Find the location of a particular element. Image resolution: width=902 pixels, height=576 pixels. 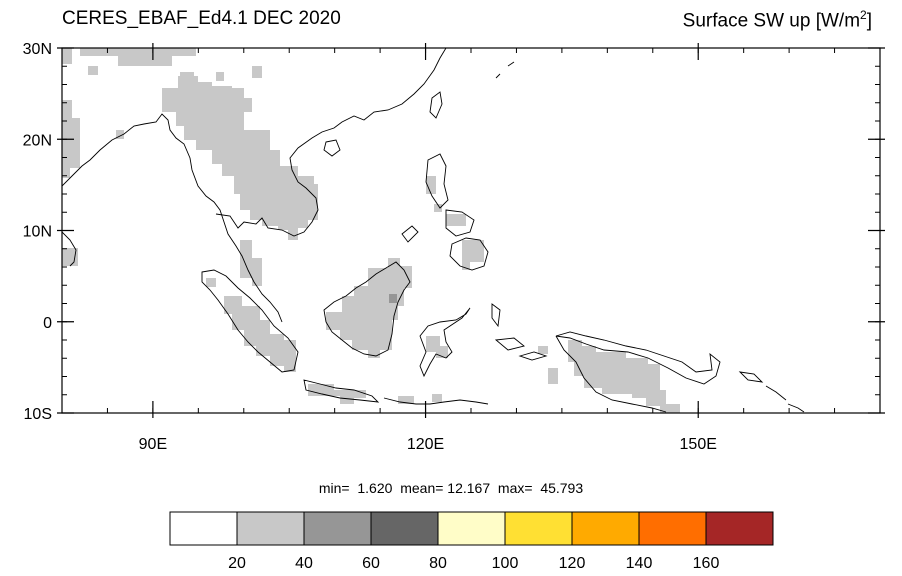

colorbar-label: 20 is located at coordinates (237, 563).